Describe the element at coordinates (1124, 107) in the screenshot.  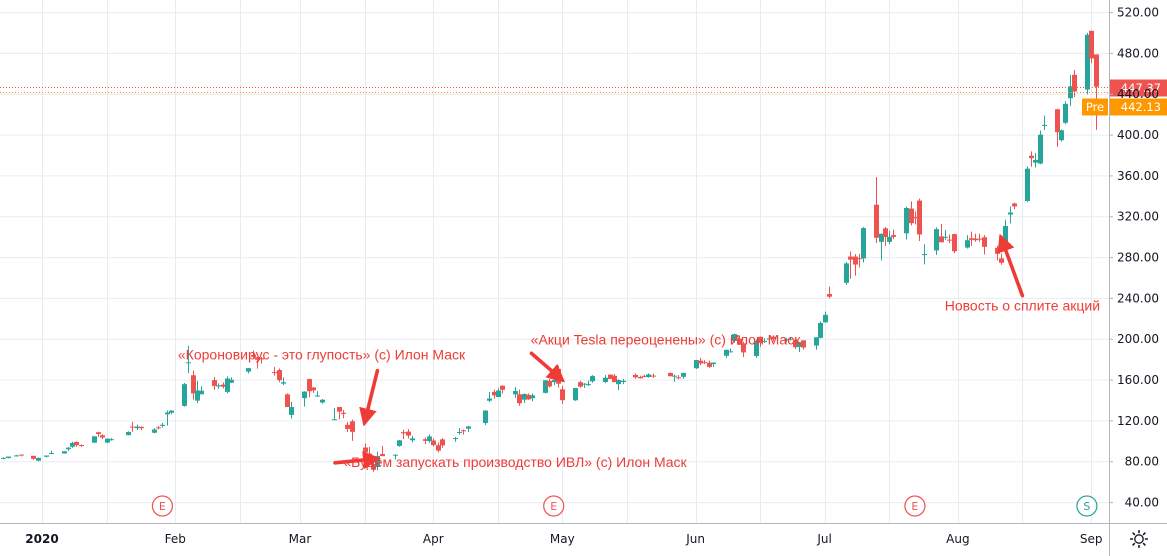
I see `pre-market-price-label: 442.13 Pre` at that location.